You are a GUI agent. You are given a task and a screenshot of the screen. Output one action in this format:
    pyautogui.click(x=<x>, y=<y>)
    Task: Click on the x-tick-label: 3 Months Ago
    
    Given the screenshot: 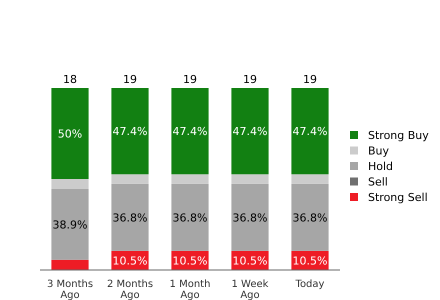 What is the action you would take?
    pyautogui.click(x=70, y=289)
    